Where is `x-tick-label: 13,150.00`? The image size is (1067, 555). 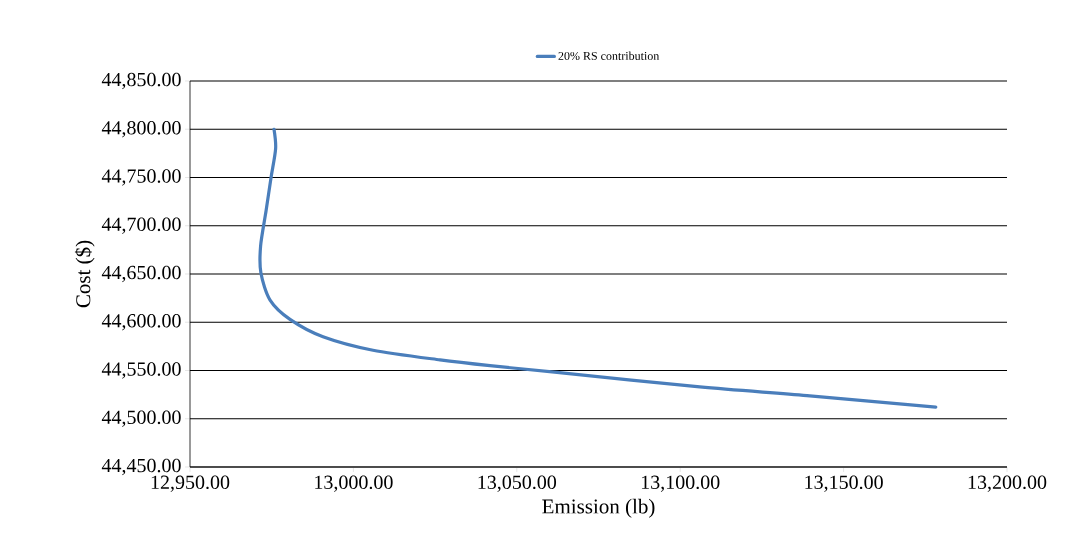 x-tick-label: 13,150.00 is located at coordinates (844, 483).